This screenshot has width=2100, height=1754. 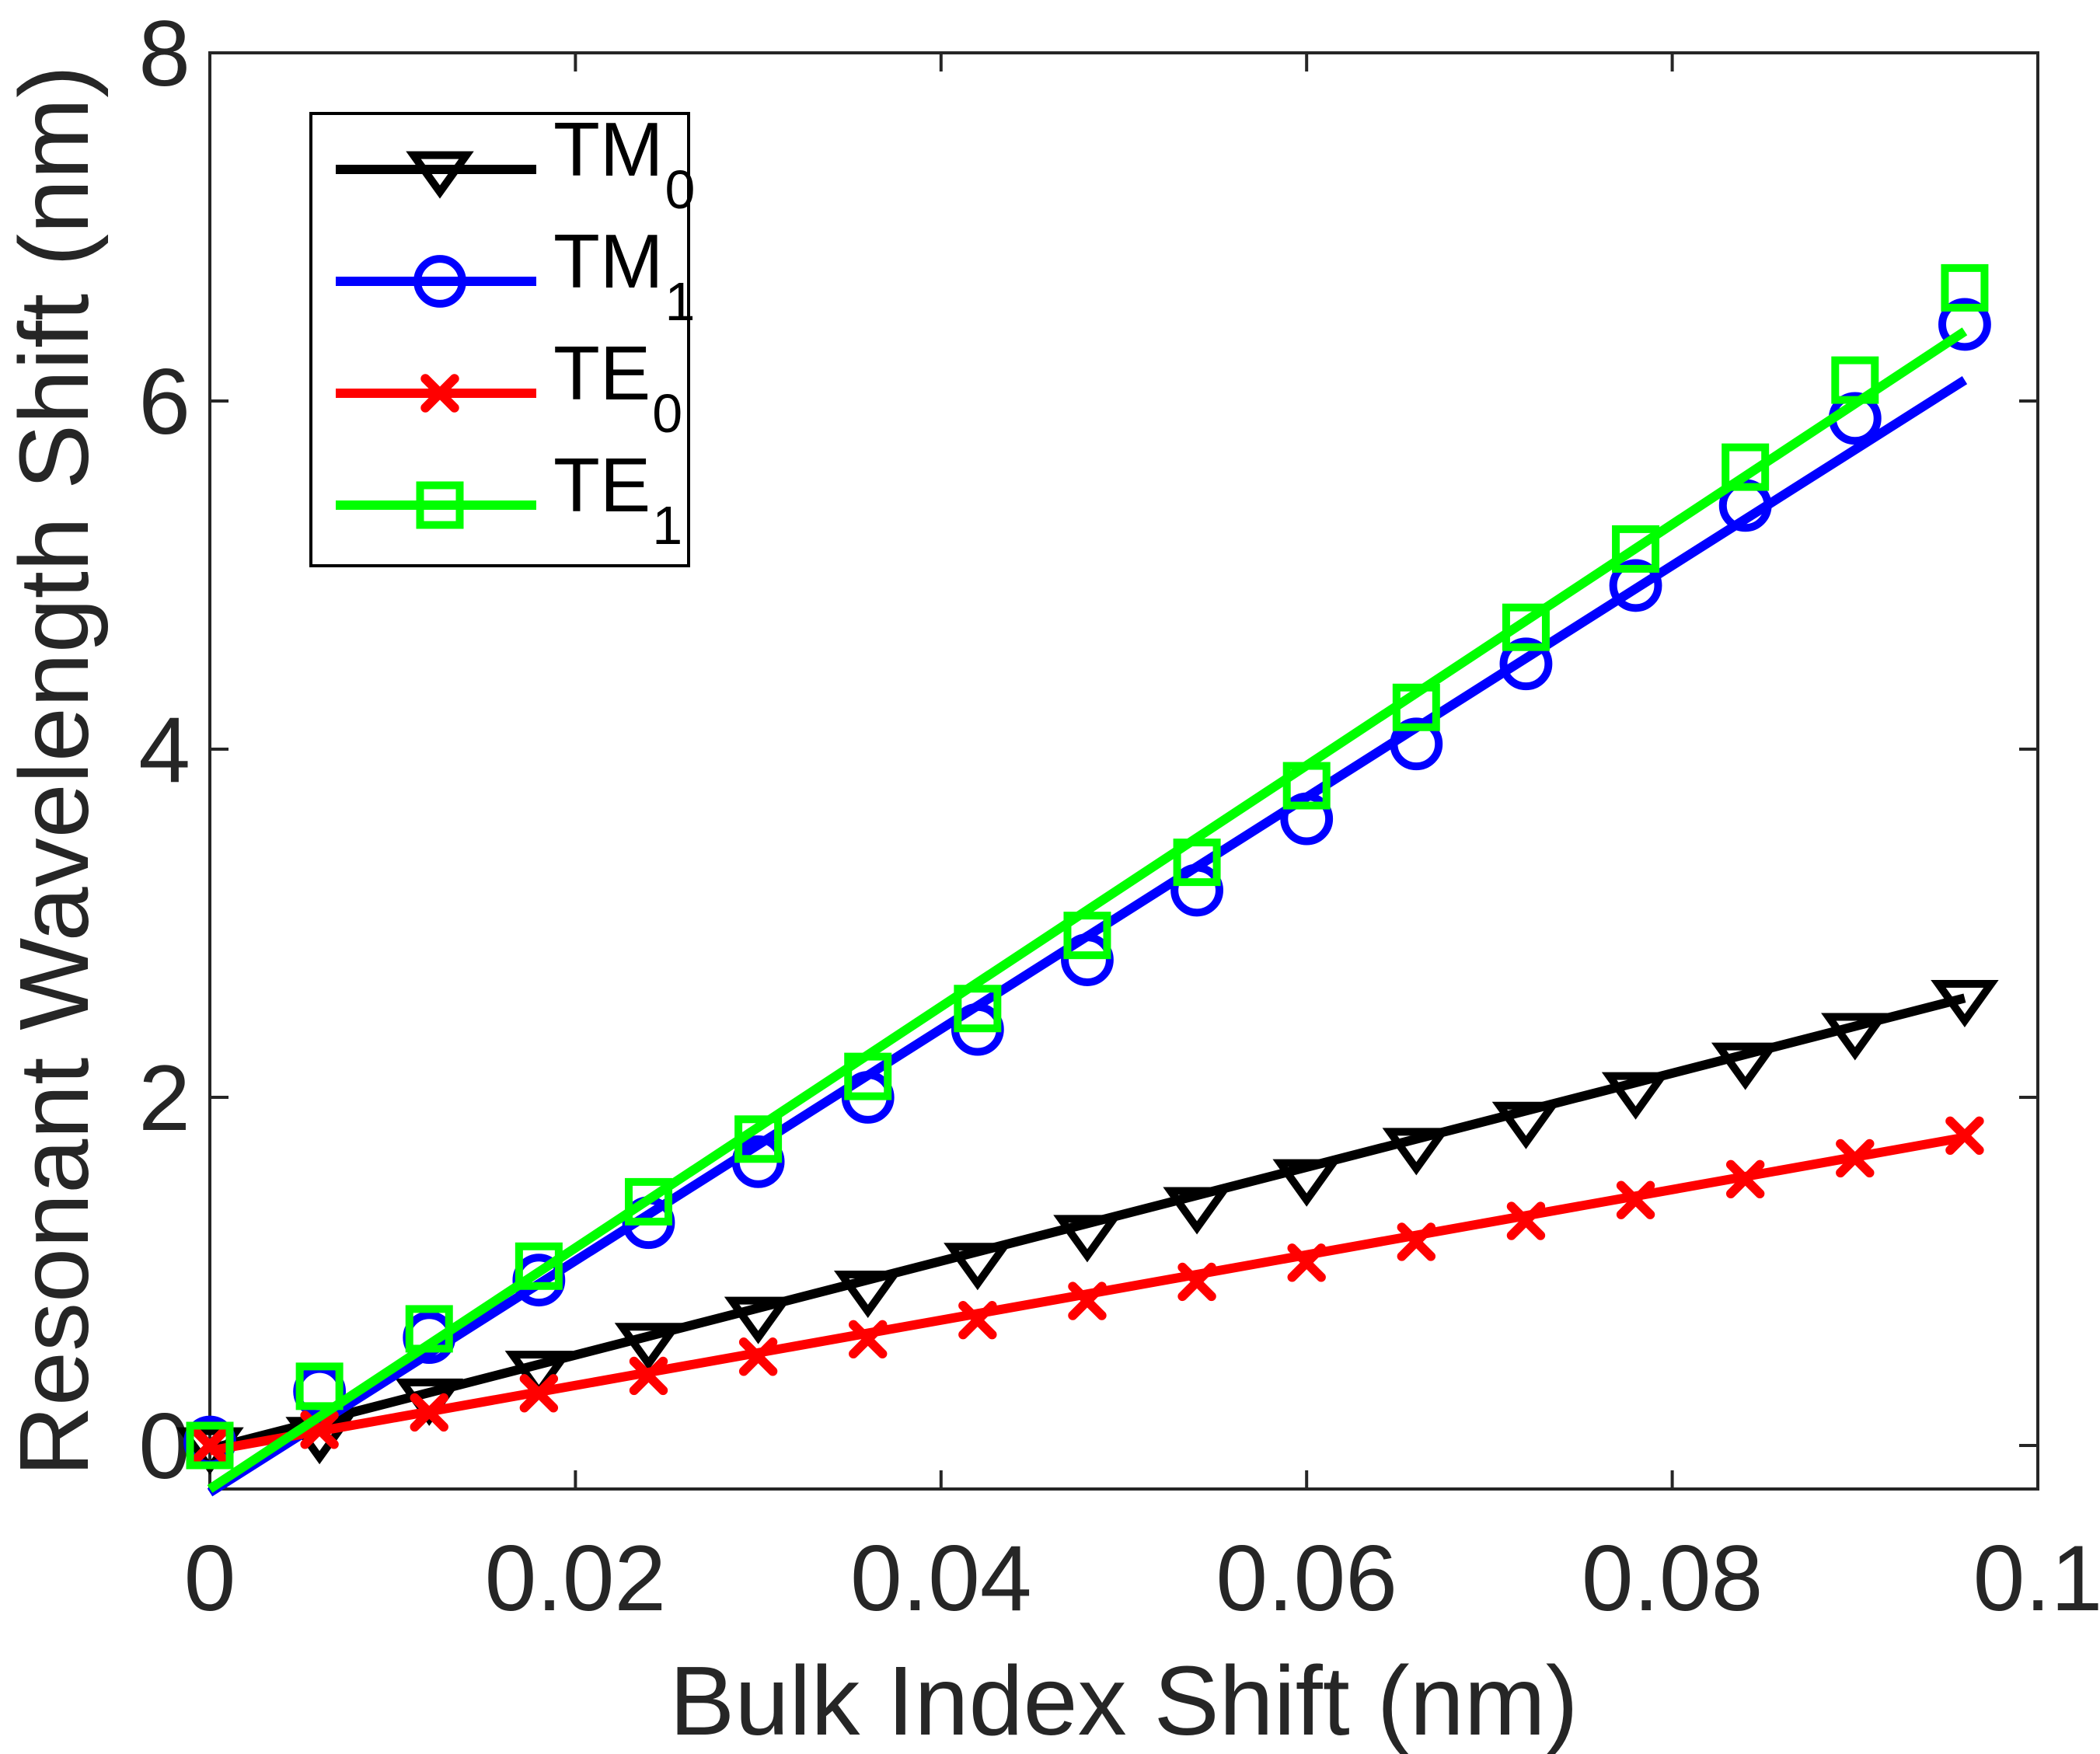 I want to click on y-tick-label: 0, so click(x=164, y=1446).